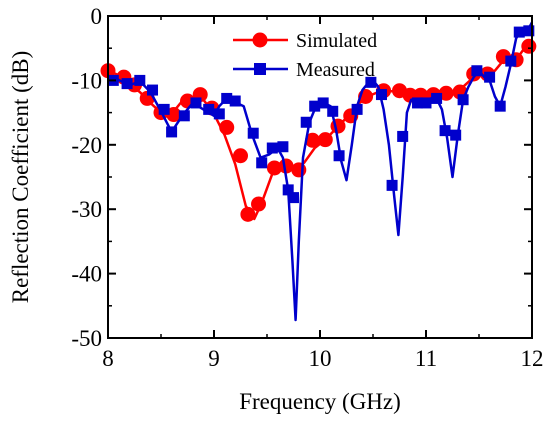 This screenshot has width=550, height=422. What do you see at coordinates (532, 358) in the screenshot?
I see `x-tick-label: 12` at bounding box center [532, 358].